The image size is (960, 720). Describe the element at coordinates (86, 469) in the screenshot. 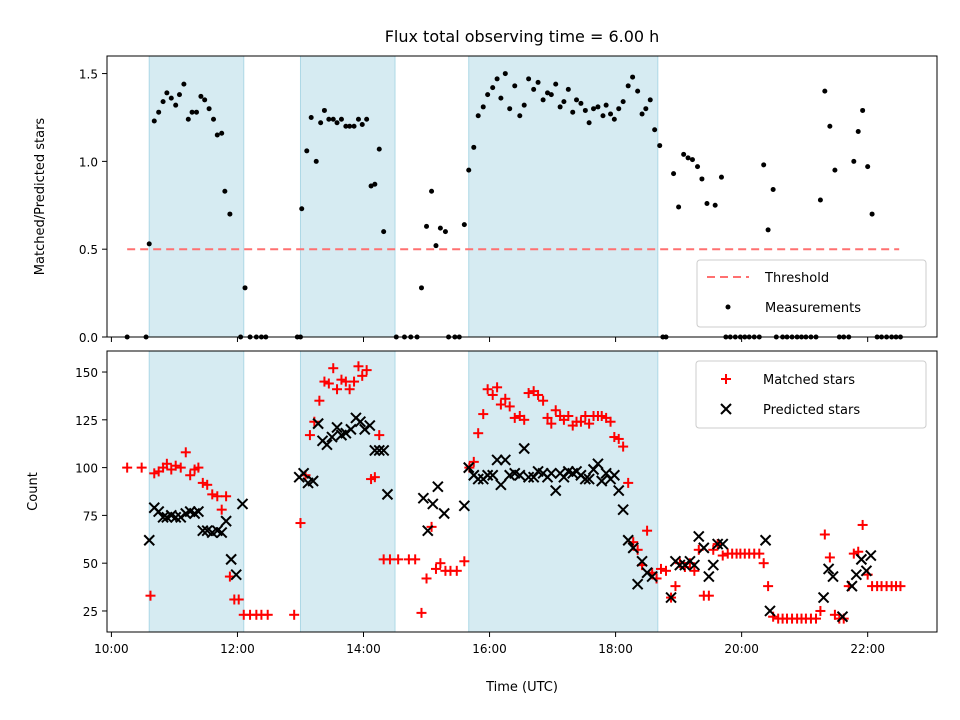

I see `y-tick-label: 100` at that location.